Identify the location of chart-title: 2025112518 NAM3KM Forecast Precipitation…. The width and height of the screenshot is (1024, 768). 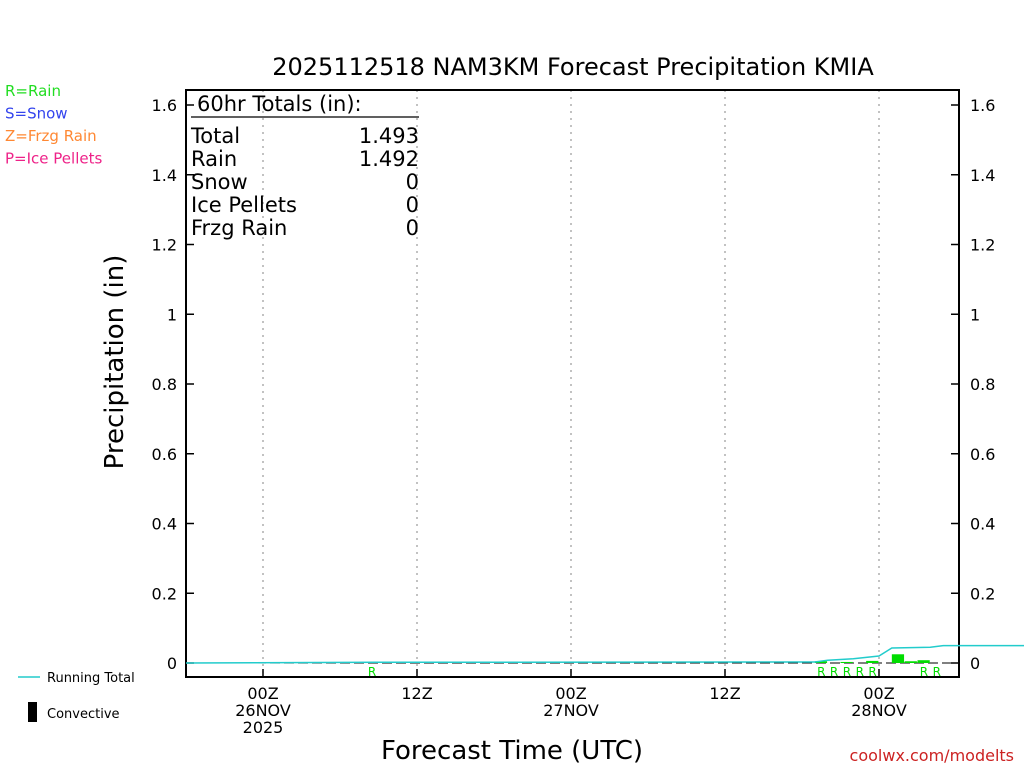
(573, 67).